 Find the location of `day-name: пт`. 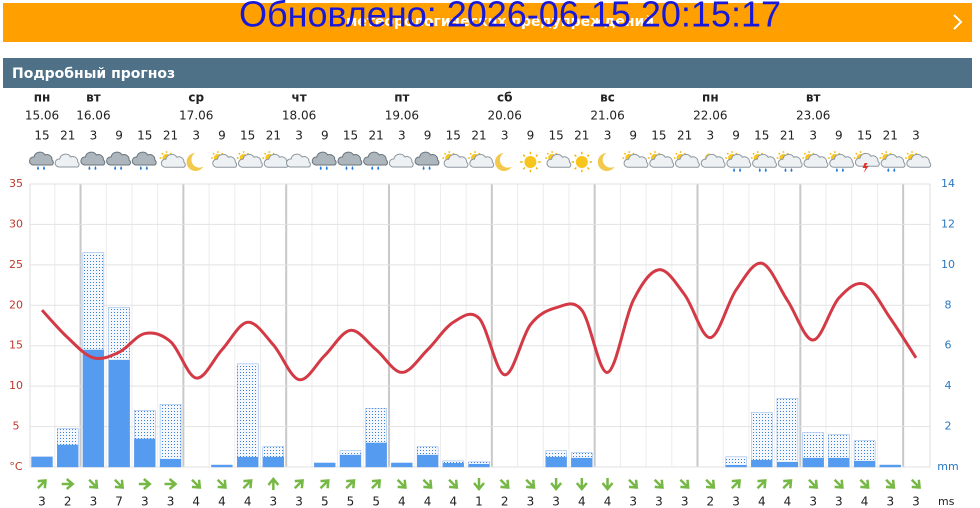

day-name: пт is located at coordinates (401, 98).